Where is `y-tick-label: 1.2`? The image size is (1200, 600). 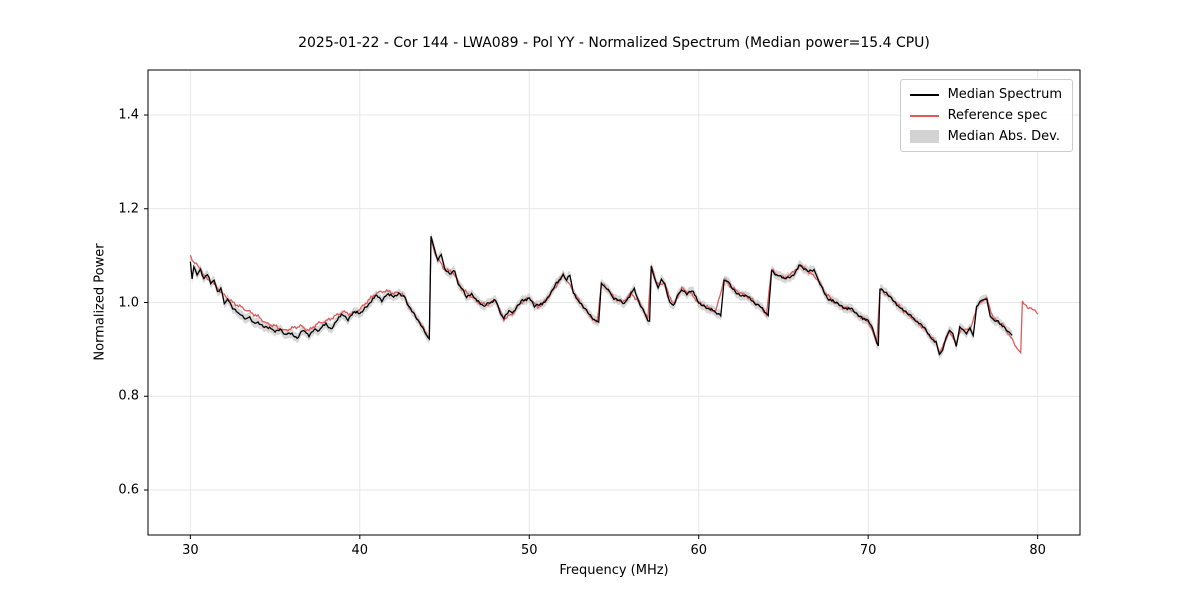 y-tick-label: 1.2 is located at coordinates (128, 209).